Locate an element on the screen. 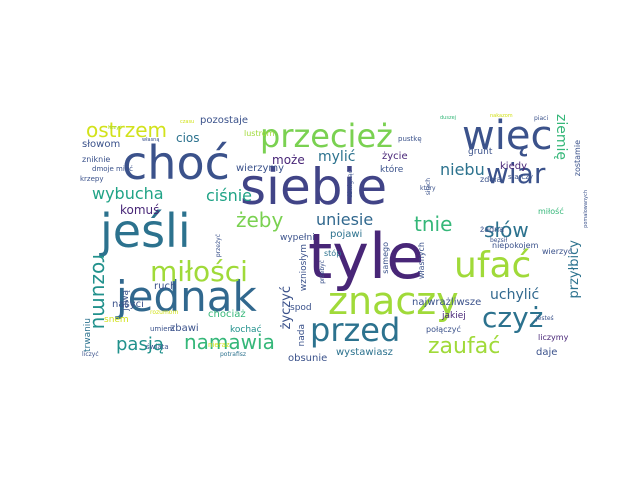 The height and width of the screenshot is (480, 640). word: znaczy is located at coordinates (393, 301).